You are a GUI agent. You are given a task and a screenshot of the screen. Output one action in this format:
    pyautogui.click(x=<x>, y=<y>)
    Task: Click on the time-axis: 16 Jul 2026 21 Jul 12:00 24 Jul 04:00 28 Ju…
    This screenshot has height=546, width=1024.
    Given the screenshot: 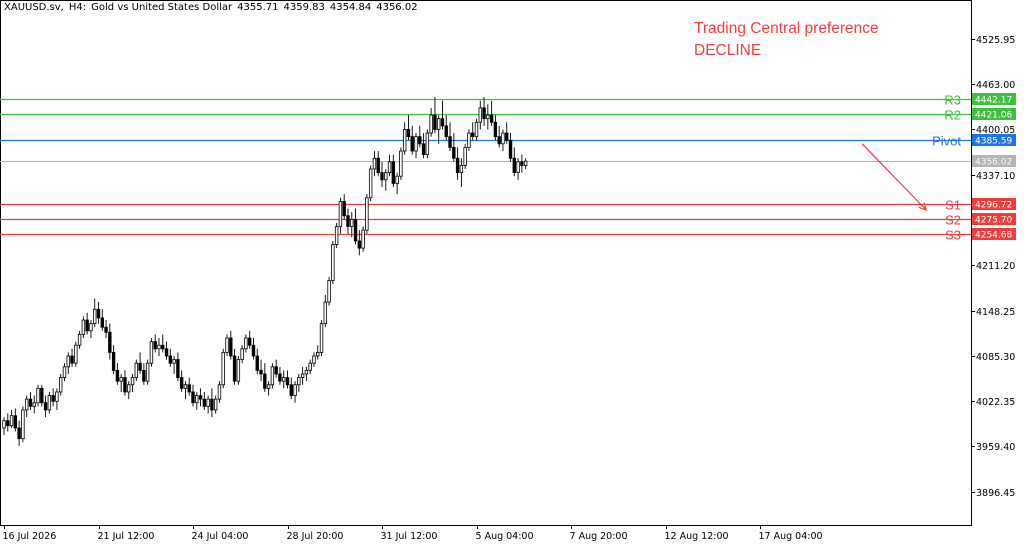 What is the action you would take?
    pyautogui.click(x=413, y=533)
    